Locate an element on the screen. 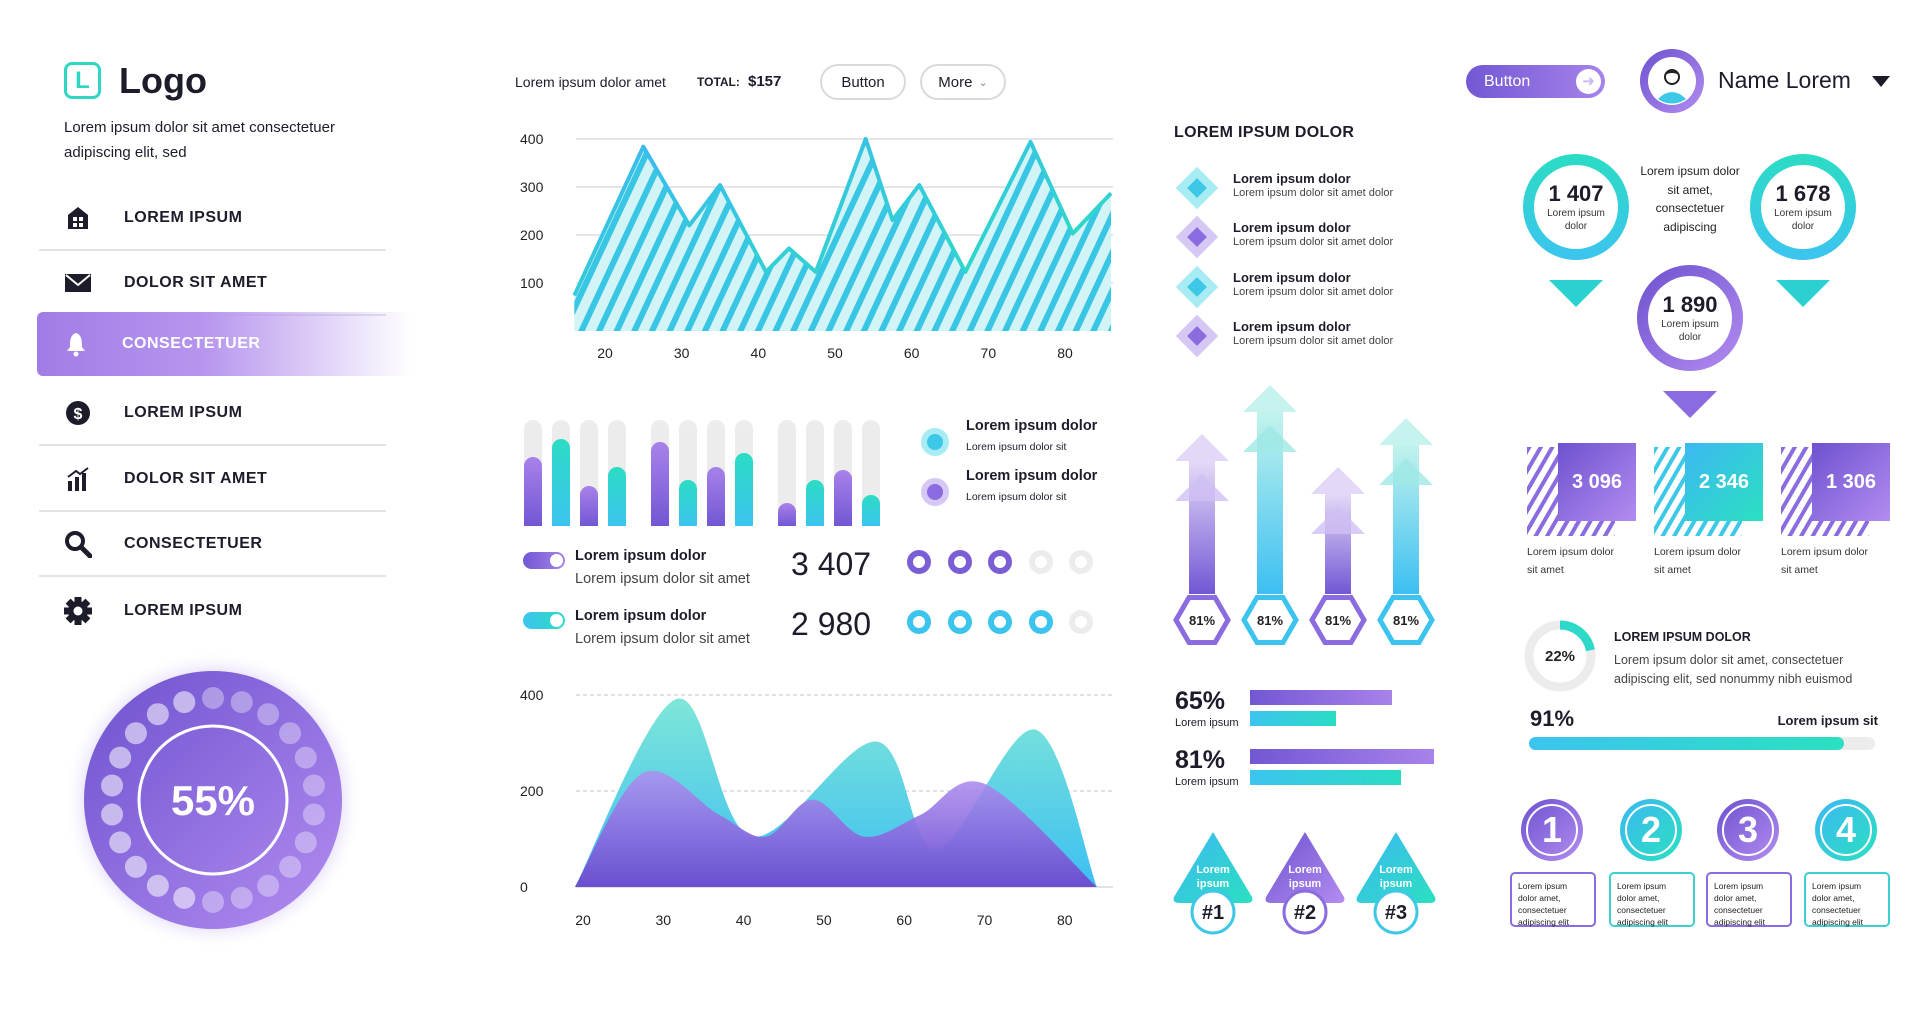  stat-label-line: sit amet is located at coordinates (1799, 570).